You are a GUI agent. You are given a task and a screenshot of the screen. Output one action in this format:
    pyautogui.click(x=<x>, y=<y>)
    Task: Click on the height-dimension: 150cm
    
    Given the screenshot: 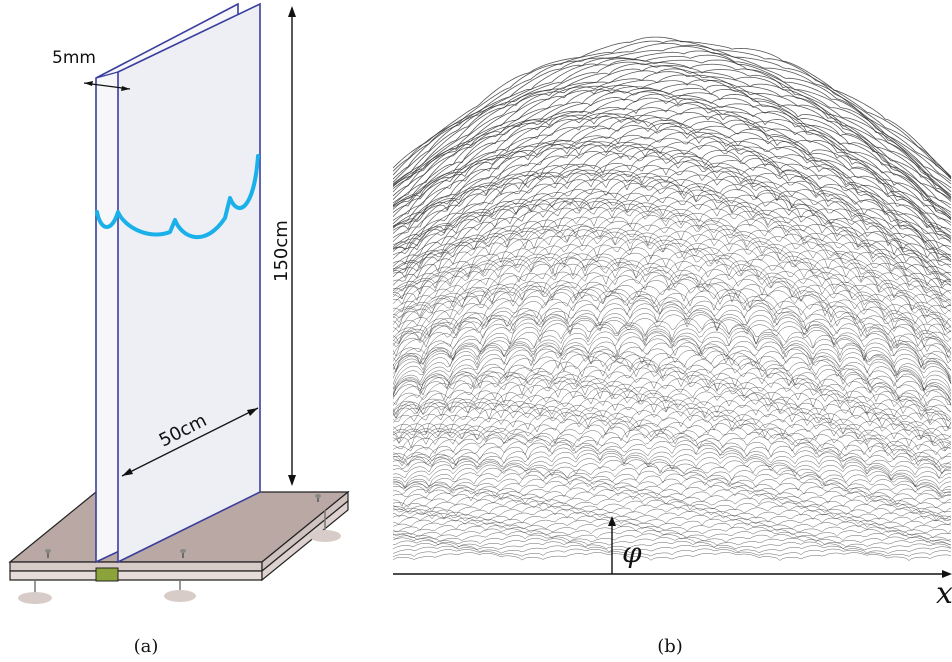 What is the action you would take?
    pyautogui.click(x=283, y=246)
    